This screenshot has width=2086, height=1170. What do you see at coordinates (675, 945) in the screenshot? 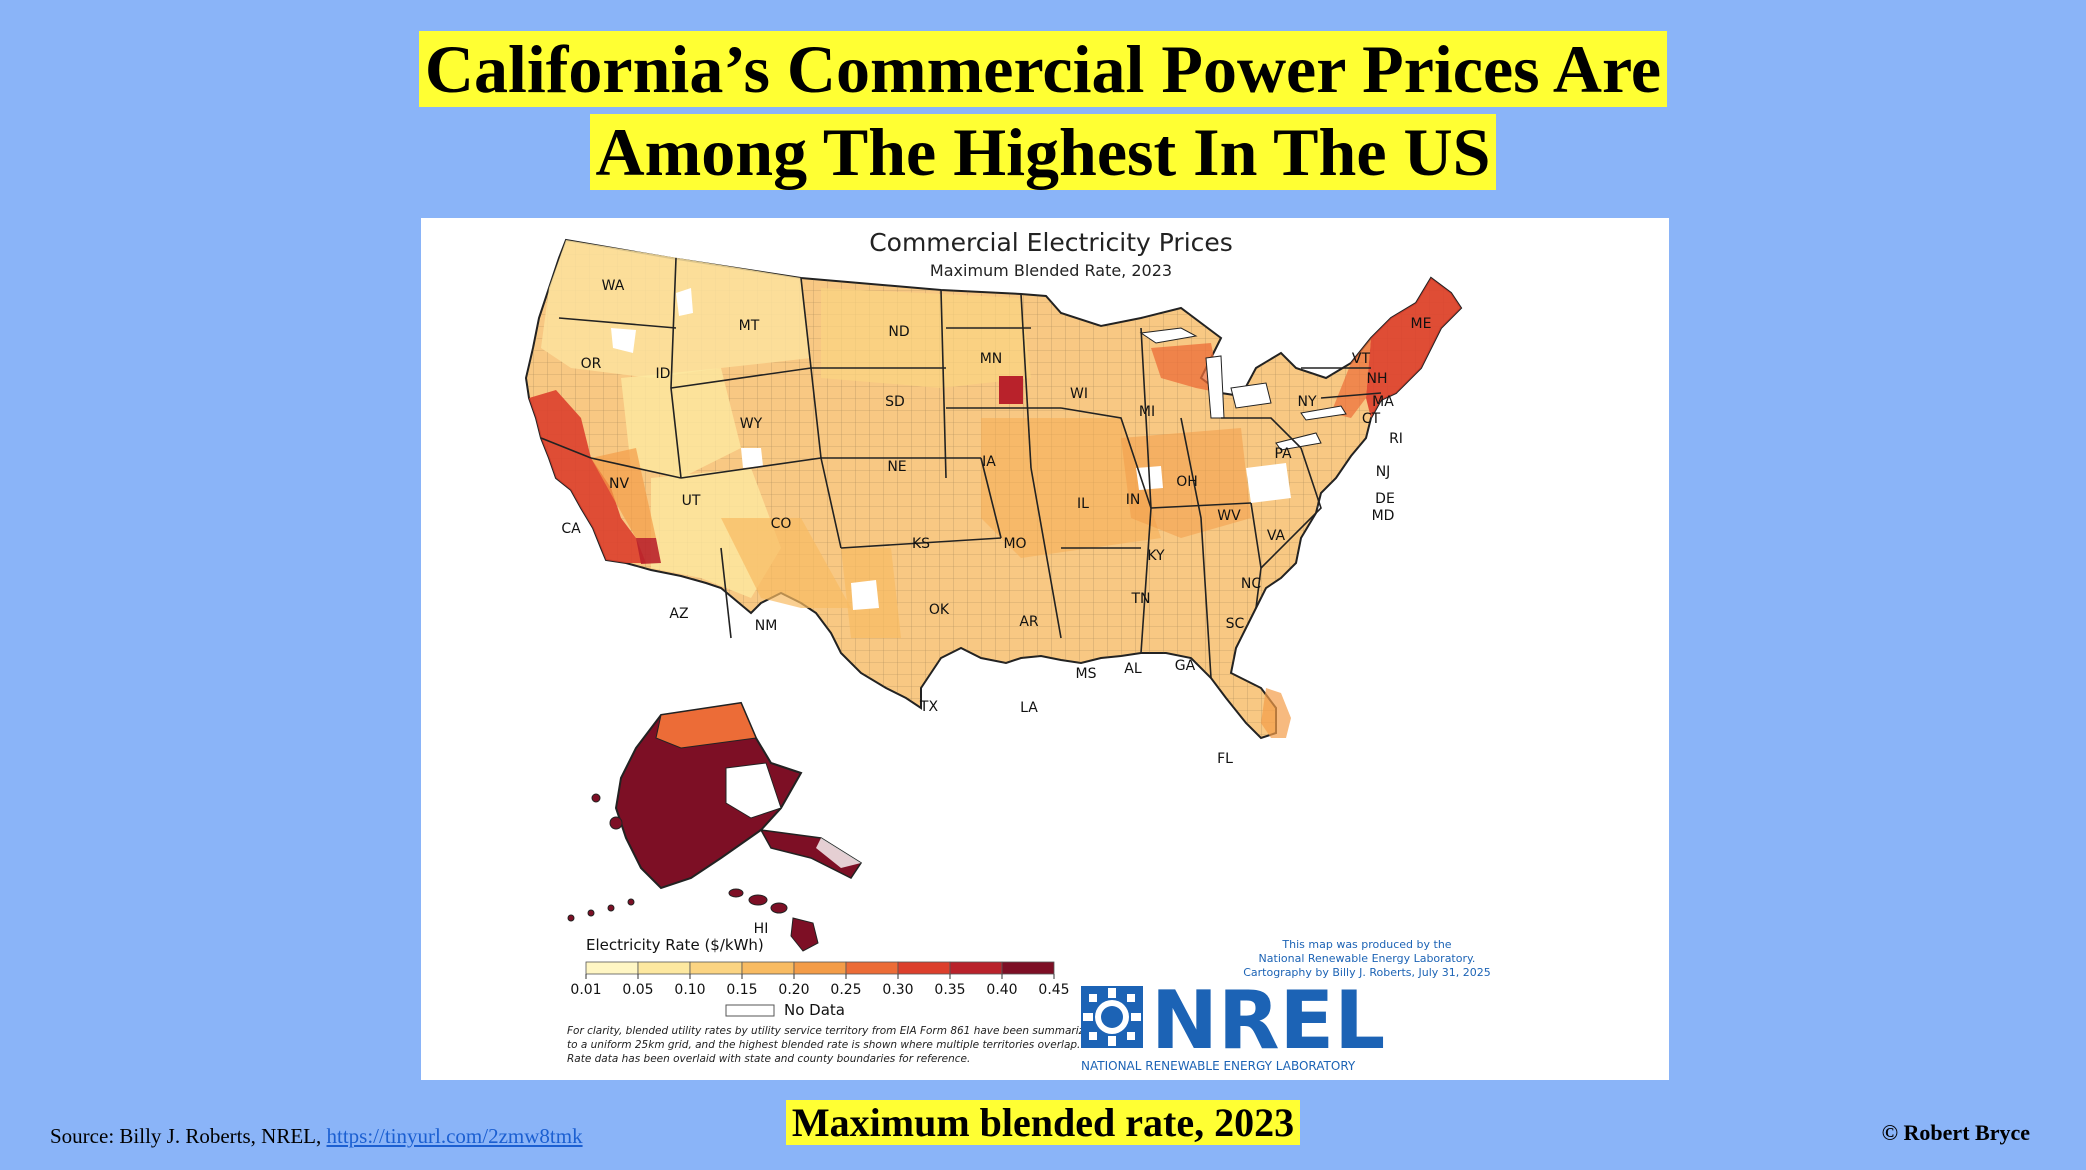
I see `legend-title: Electricity Rate ($/kWh)` at bounding box center [675, 945].